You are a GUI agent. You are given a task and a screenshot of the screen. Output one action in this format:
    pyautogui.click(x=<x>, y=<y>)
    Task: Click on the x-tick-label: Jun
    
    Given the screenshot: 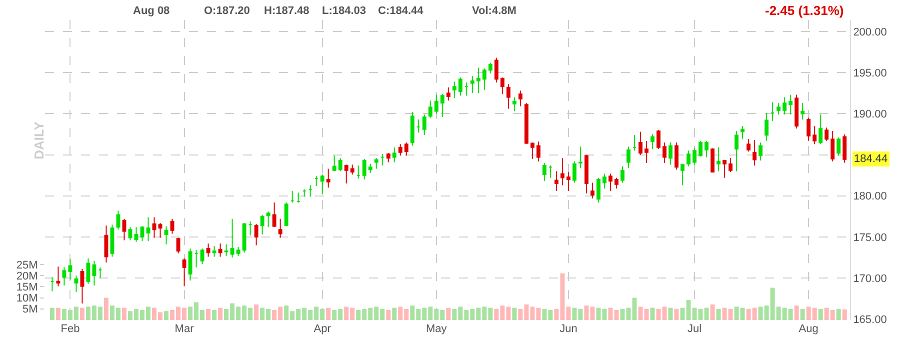 What is the action you would take?
    pyautogui.click(x=569, y=329)
    